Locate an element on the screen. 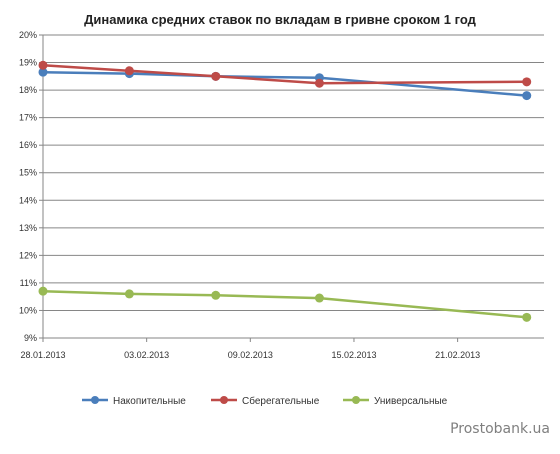 Image resolution: width=560 pixels, height=454 pixels. y-tick-label: 16% is located at coordinates (28, 145).